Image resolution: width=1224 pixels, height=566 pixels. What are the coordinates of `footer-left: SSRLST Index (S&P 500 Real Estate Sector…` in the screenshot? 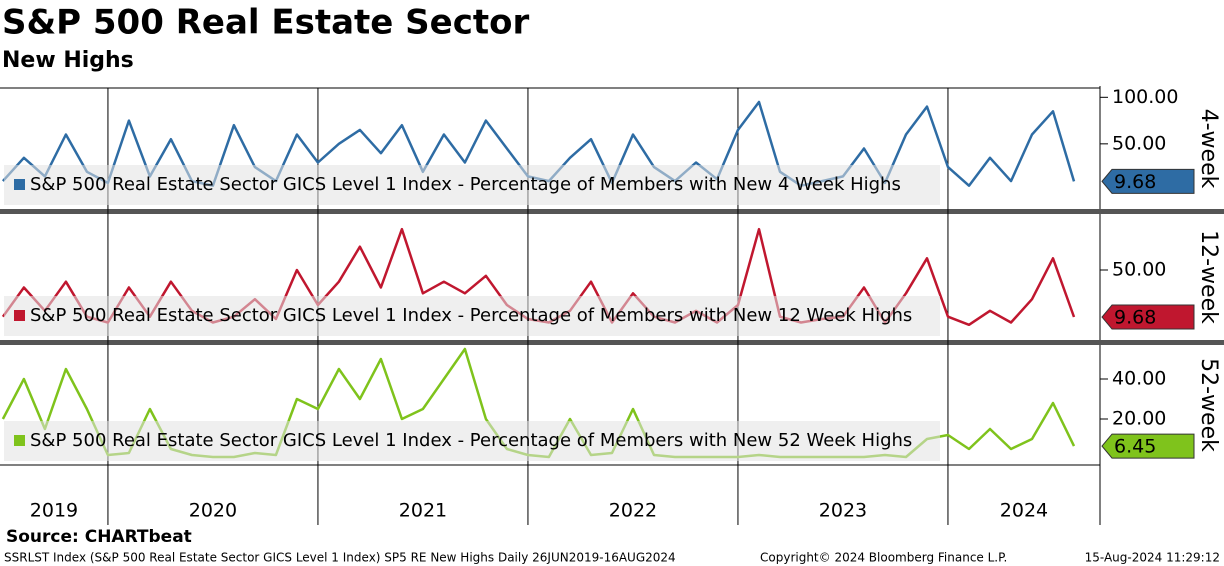 It's located at (340, 558).